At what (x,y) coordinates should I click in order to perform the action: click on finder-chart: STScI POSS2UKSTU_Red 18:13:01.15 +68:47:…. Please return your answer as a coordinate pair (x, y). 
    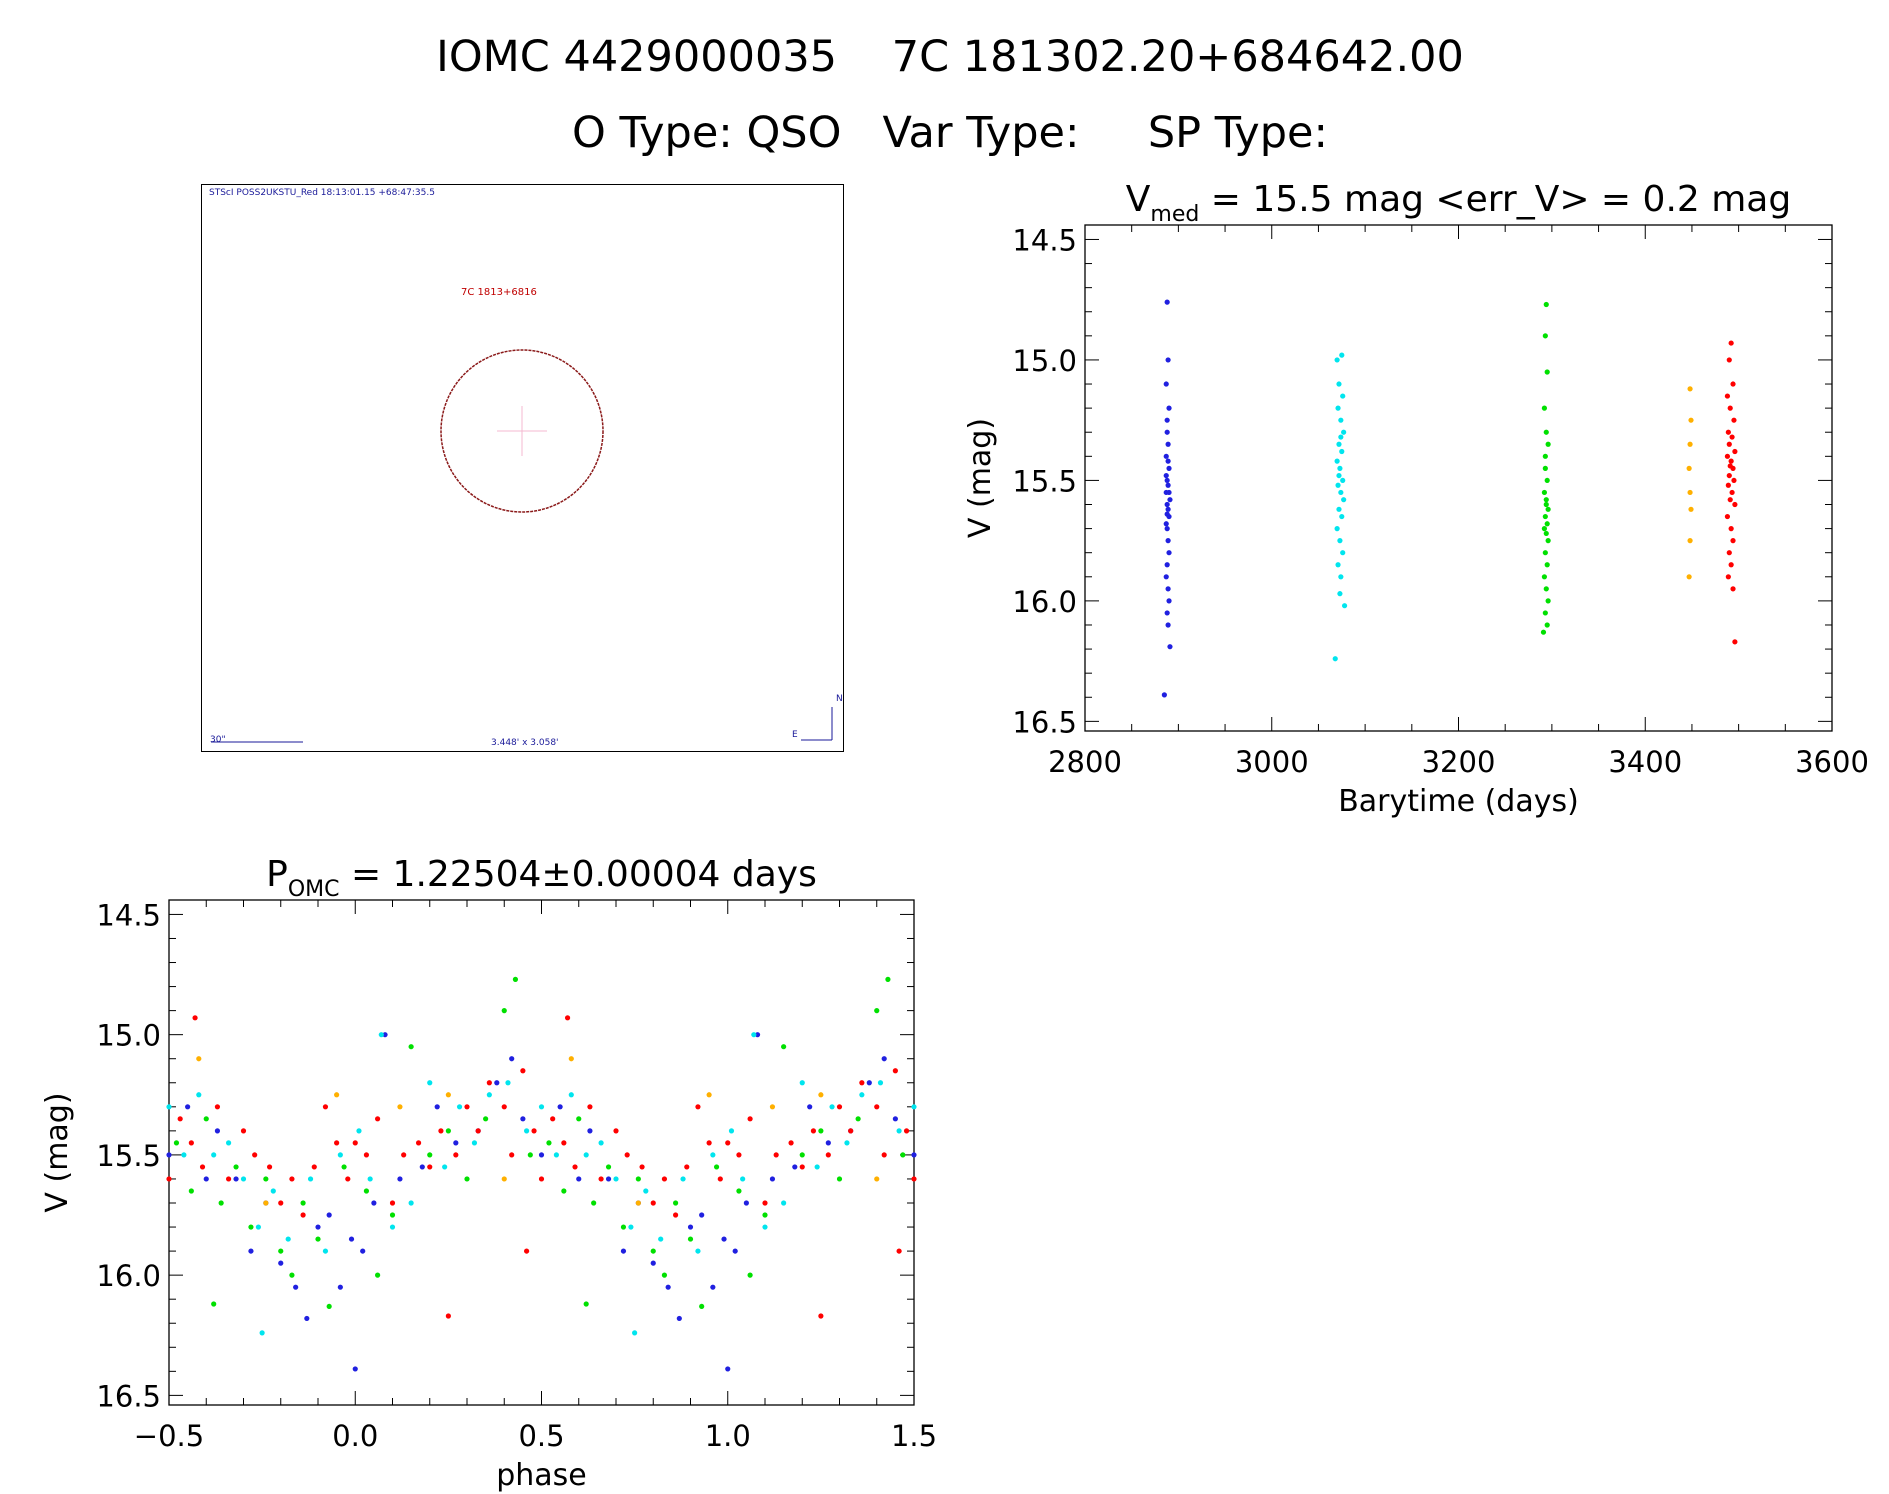
    Looking at the image, I should click on (522, 468).